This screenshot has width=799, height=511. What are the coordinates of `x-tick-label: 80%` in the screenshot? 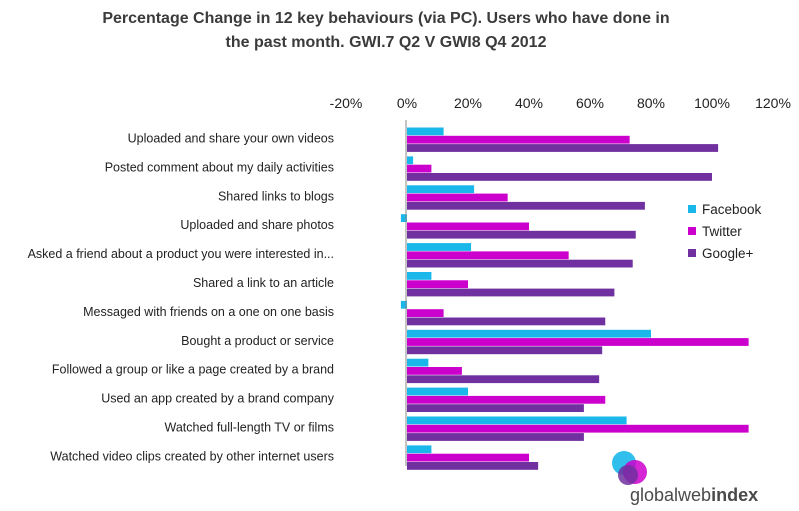 It's located at (651, 103).